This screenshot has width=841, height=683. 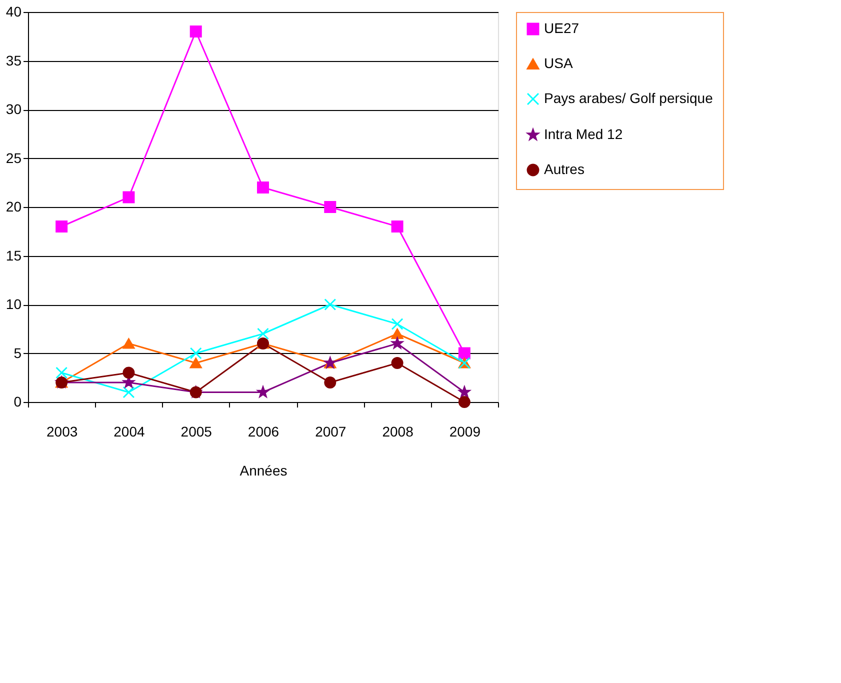 What do you see at coordinates (18, 402) in the screenshot?
I see `y-tick-label: 0` at bounding box center [18, 402].